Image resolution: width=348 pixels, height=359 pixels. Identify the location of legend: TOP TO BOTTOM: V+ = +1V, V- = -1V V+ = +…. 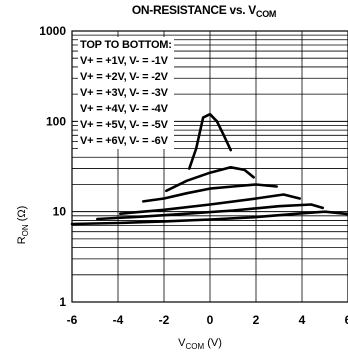
(126, 93).